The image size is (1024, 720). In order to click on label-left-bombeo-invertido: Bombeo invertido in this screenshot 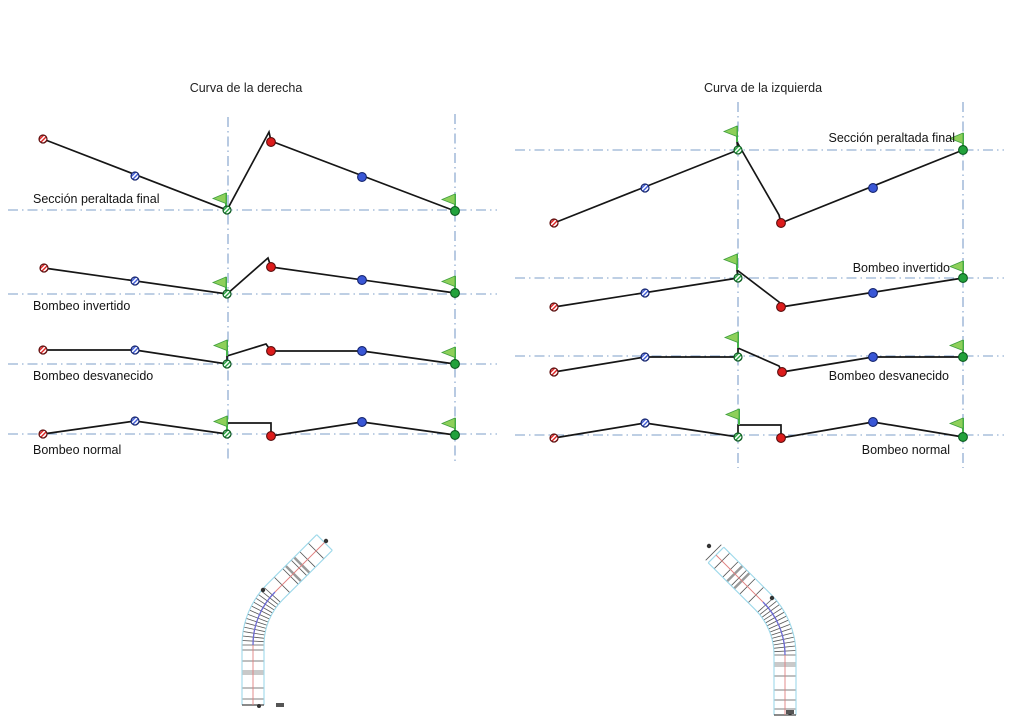, I will do `click(82, 306)`.